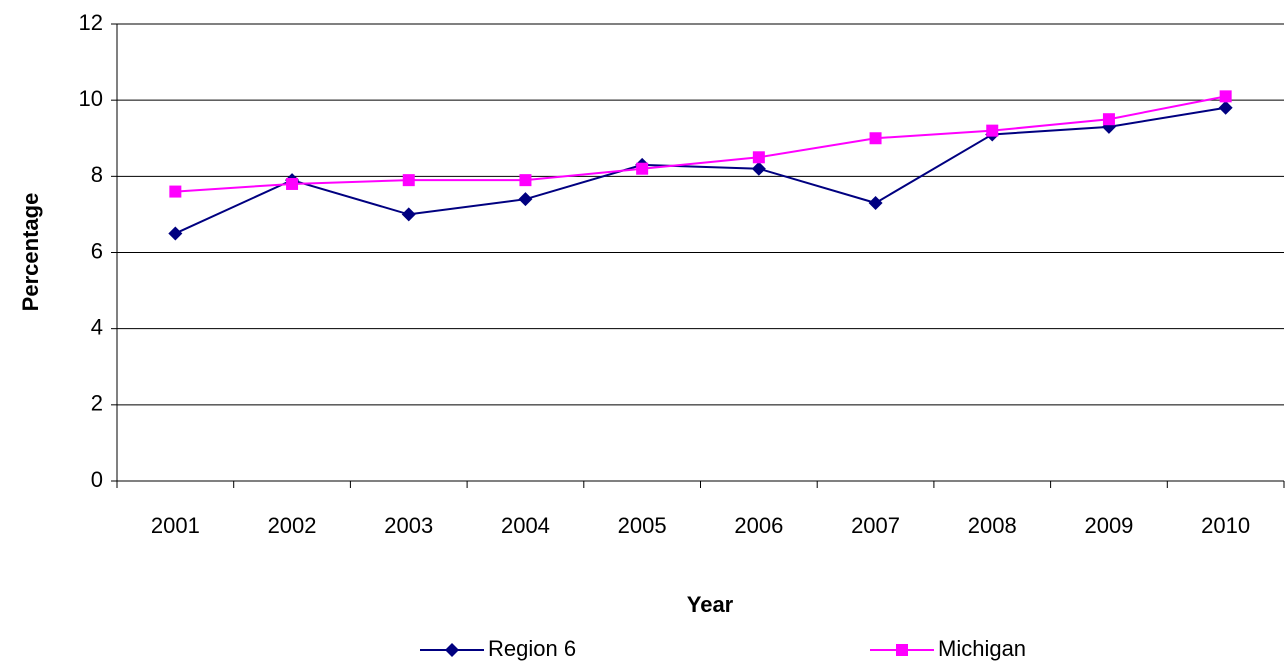 The image size is (1286, 666). What do you see at coordinates (1225, 525) in the screenshot?
I see `x-tick-label: 2010` at bounding box center [1225, 525].